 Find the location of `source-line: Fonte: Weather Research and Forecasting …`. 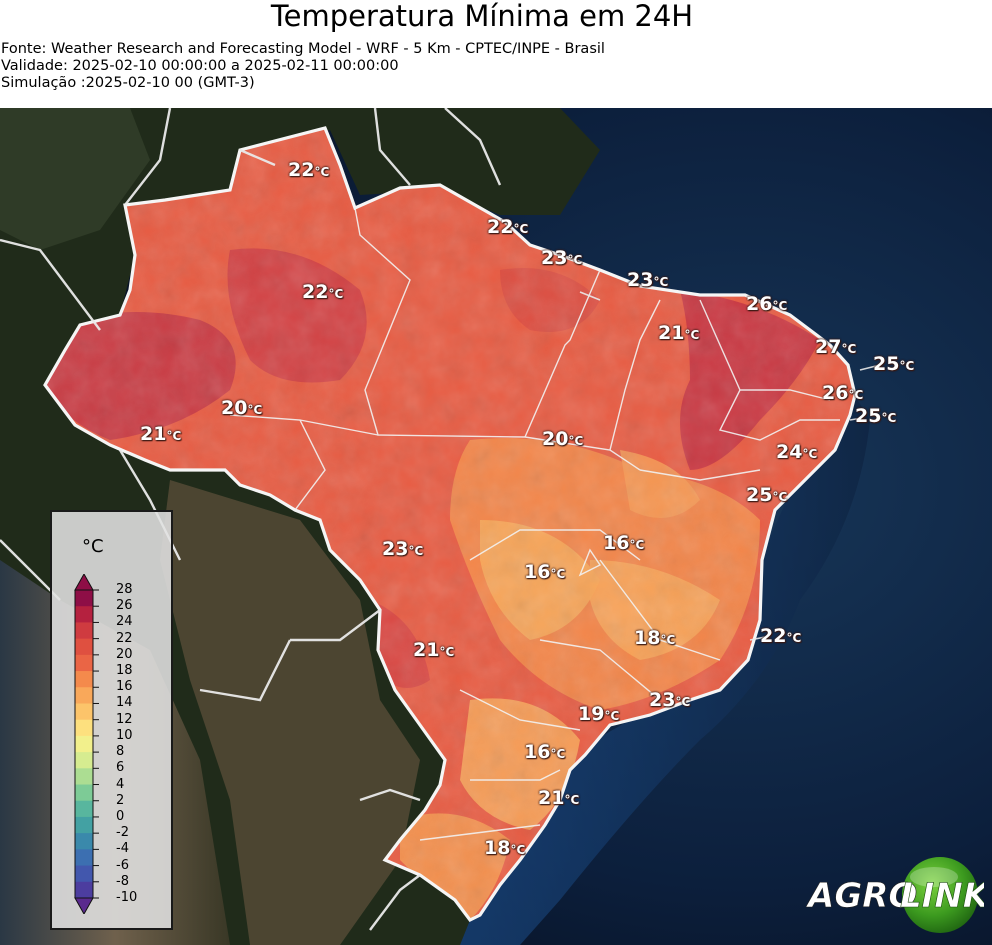

source-line: Fonte: Weather Research and Forecasting … is located at coordinates (303, 49).